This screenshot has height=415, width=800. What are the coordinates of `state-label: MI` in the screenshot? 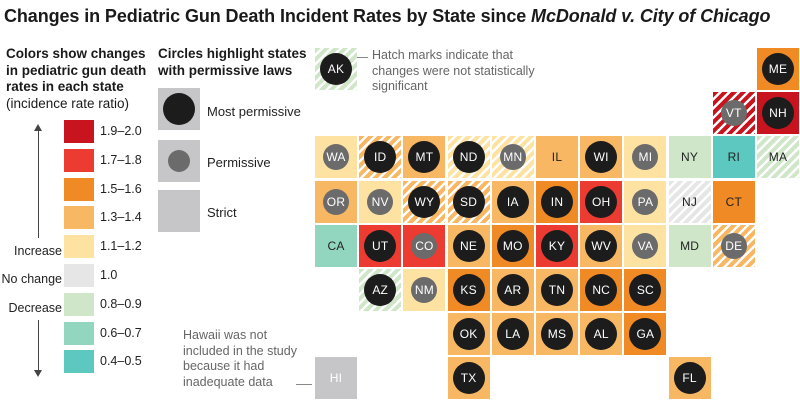 It's located at (645, 157).